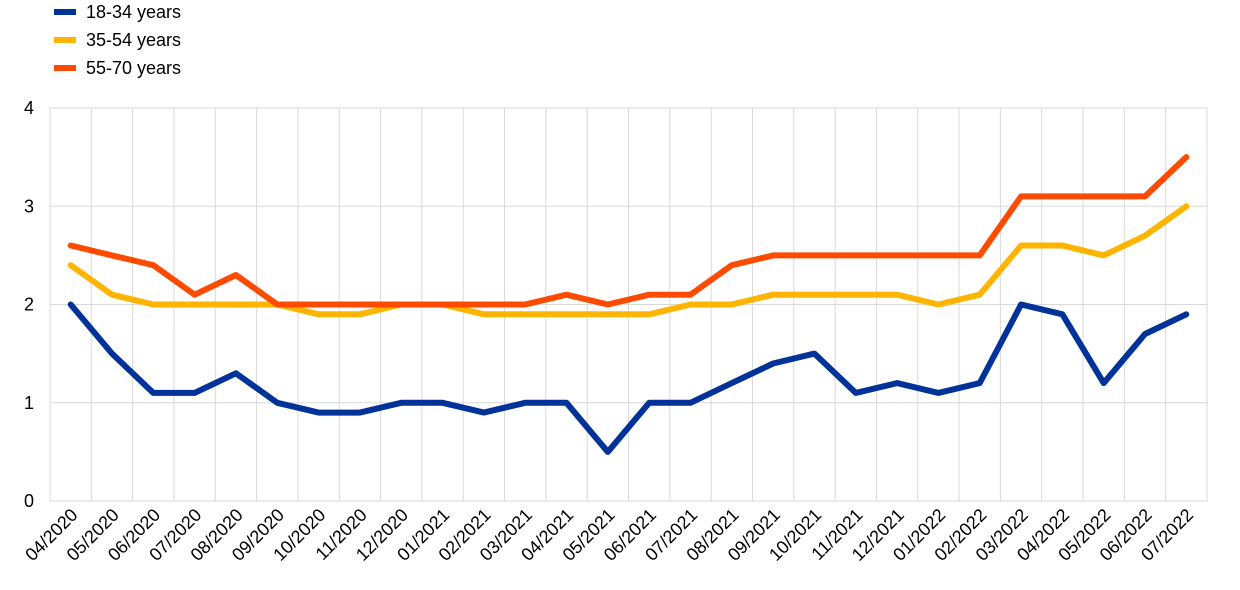  I want to click on y-tick-label: 4, so click(29, 108).